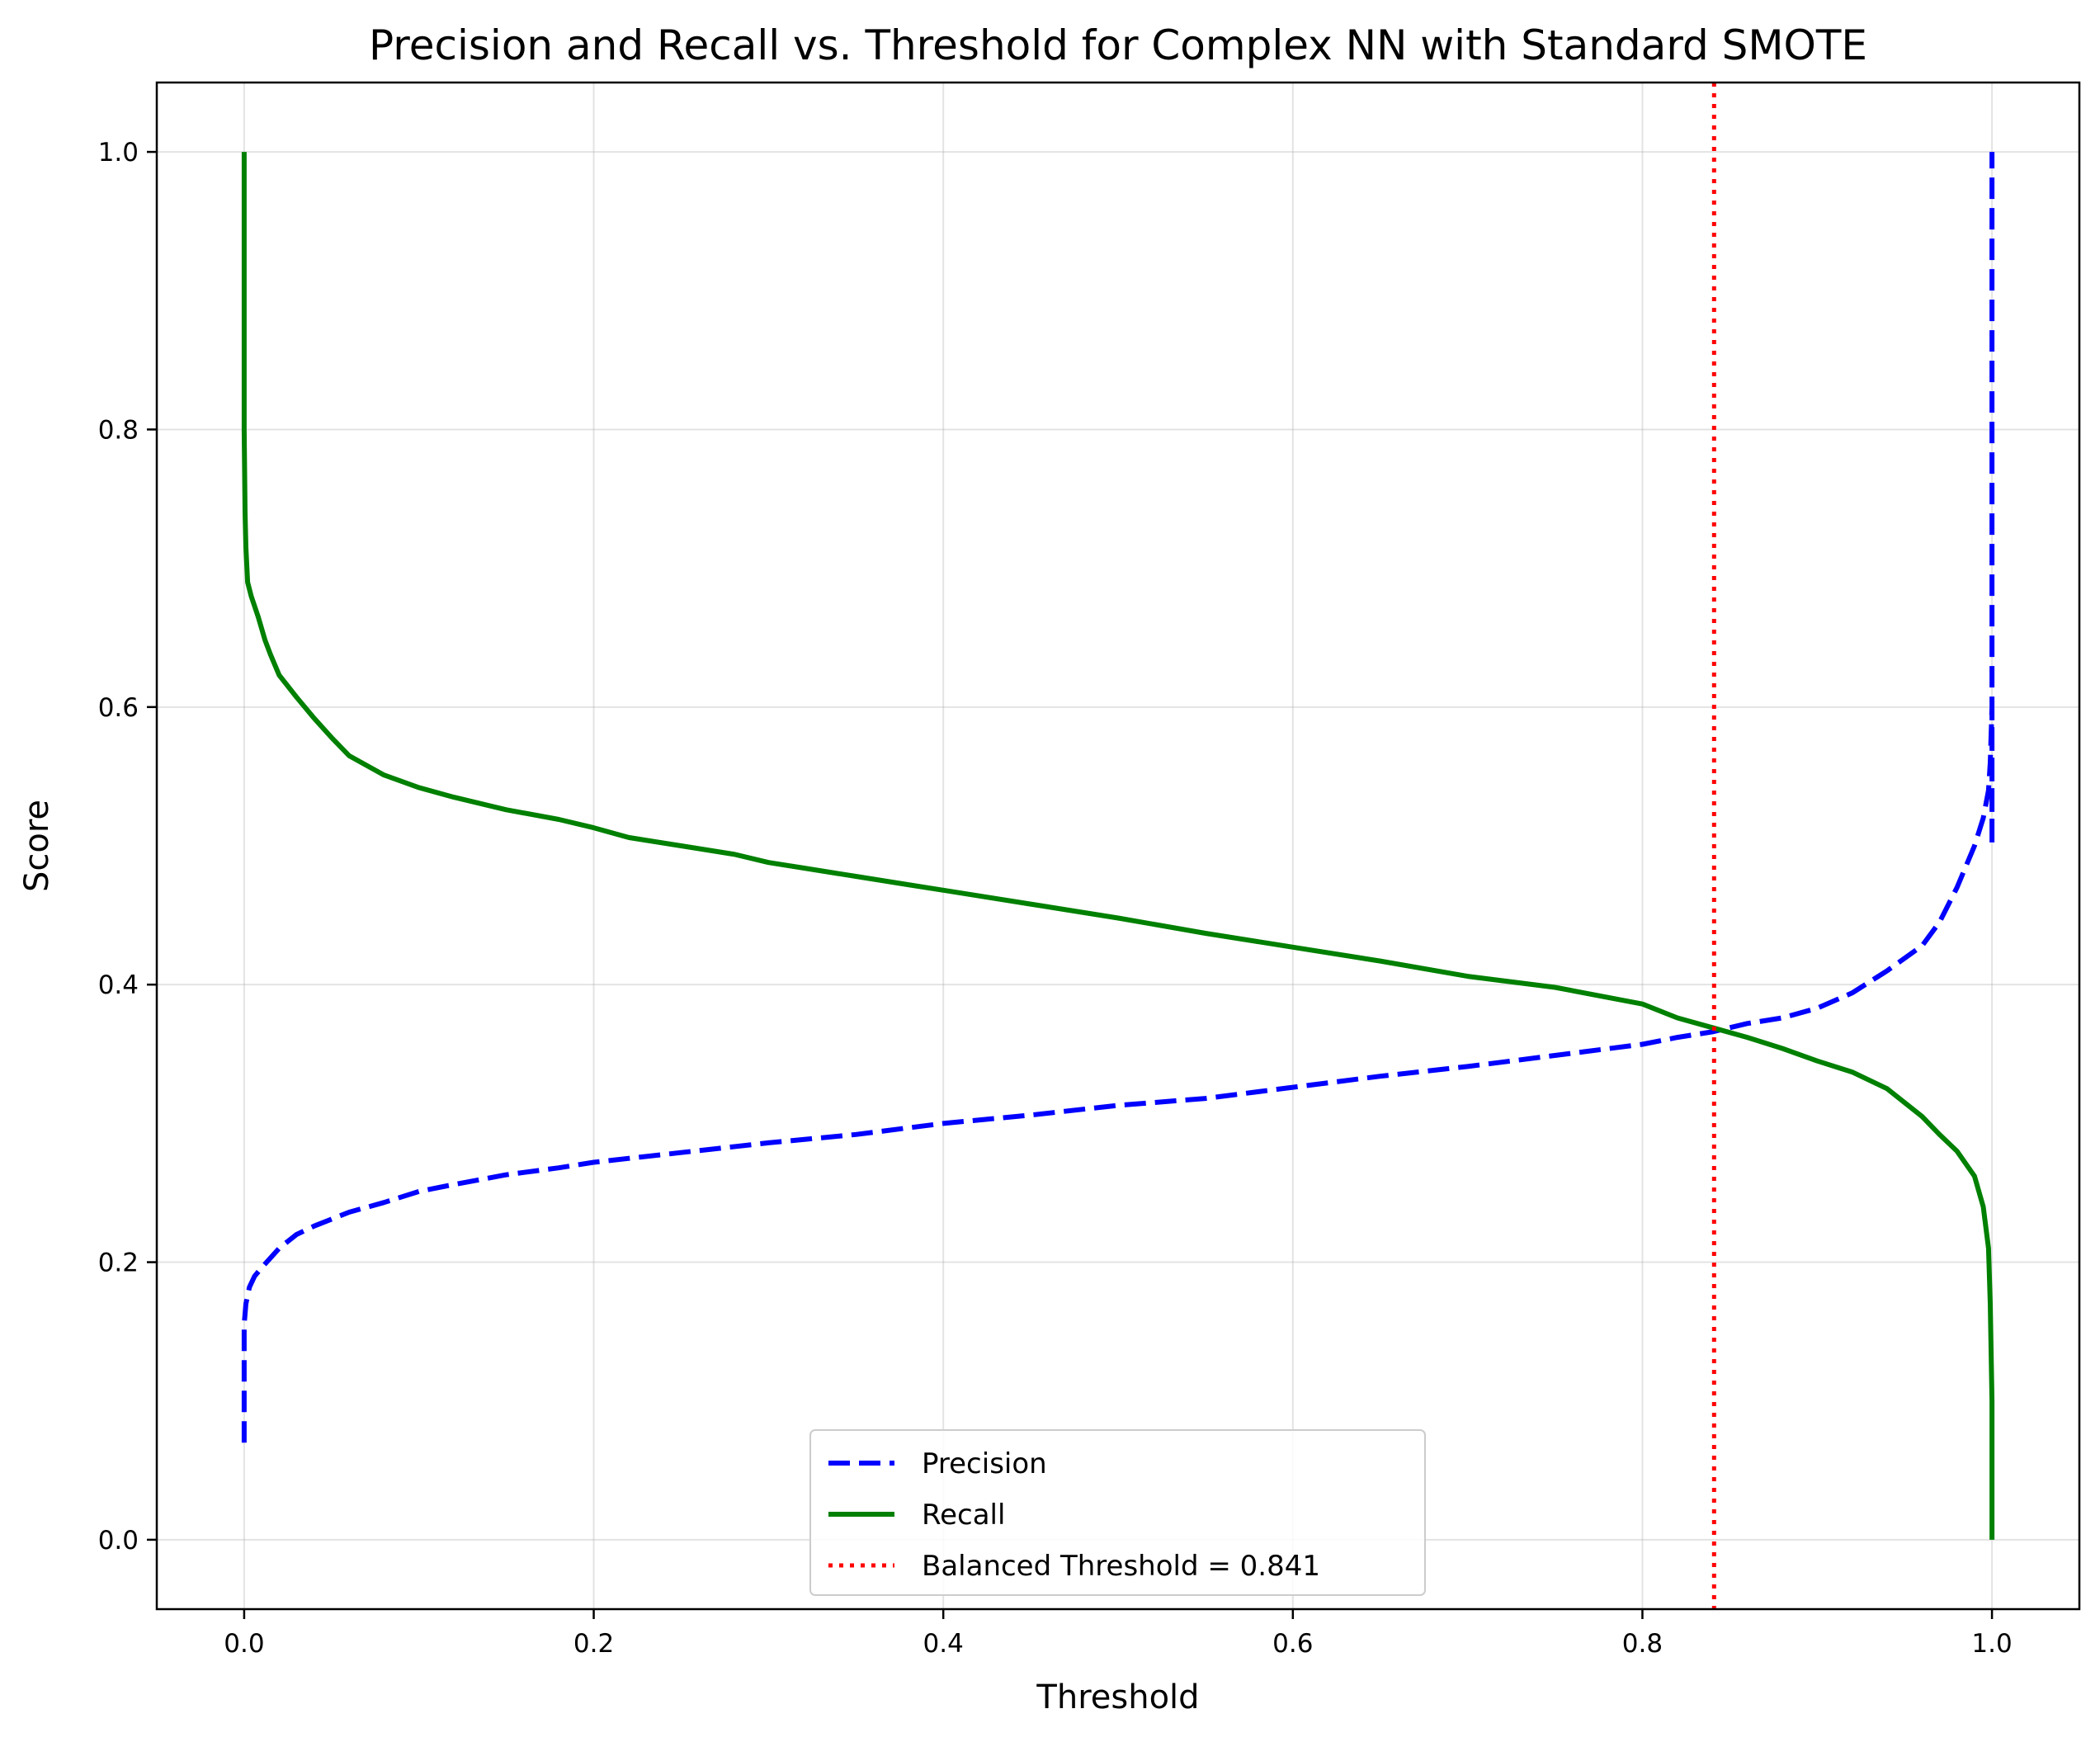 This screenshot has width=2100, height=1742. What do you see at coordinates (984, 1463) in the screenshot?
I see `legend-label-precision: Precision` at bounding box center [984, 1463].